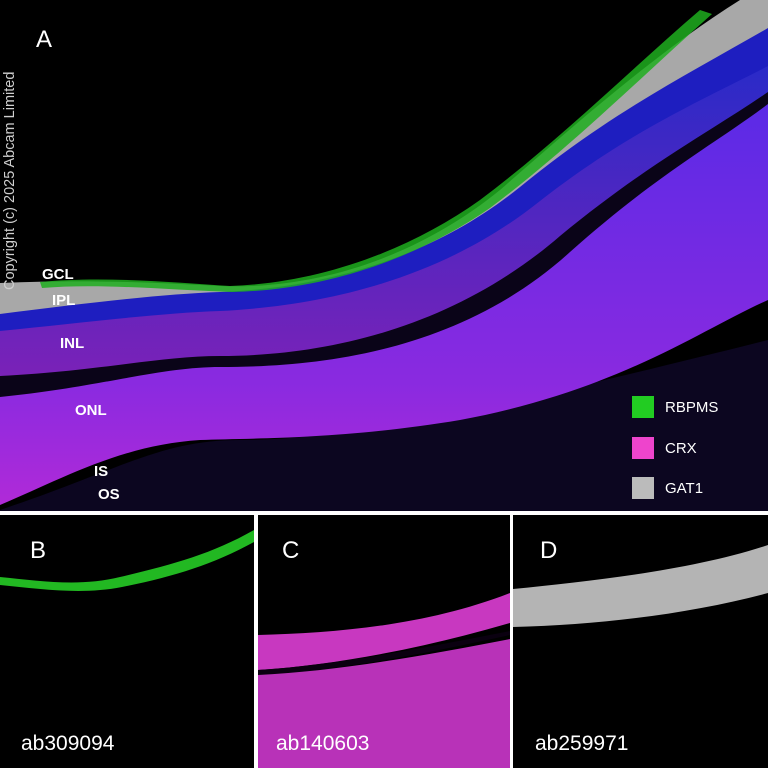 This screenshot has height=768, width=768. What do you see at coordinates (68, 743) in the screenshot?
I see `antibody-label-b: ab309094` at bounding box center [68, 743].